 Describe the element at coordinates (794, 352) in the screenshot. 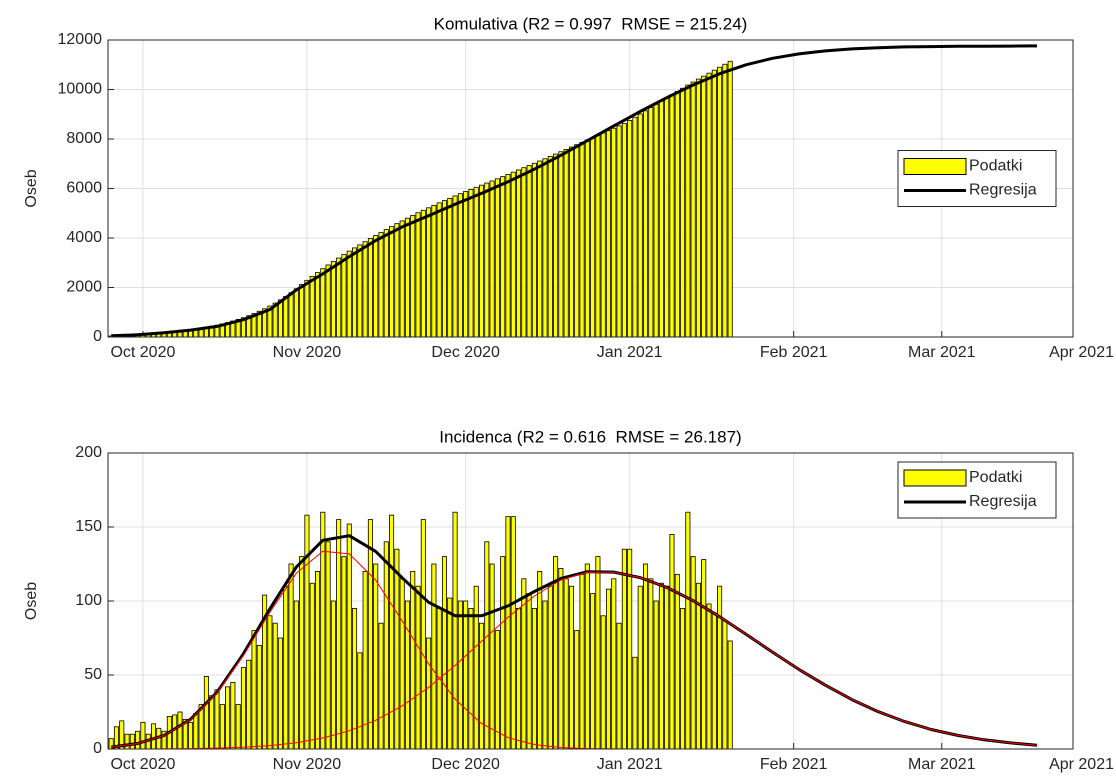

I see `x-tick-label: Feb 2021` at that location.